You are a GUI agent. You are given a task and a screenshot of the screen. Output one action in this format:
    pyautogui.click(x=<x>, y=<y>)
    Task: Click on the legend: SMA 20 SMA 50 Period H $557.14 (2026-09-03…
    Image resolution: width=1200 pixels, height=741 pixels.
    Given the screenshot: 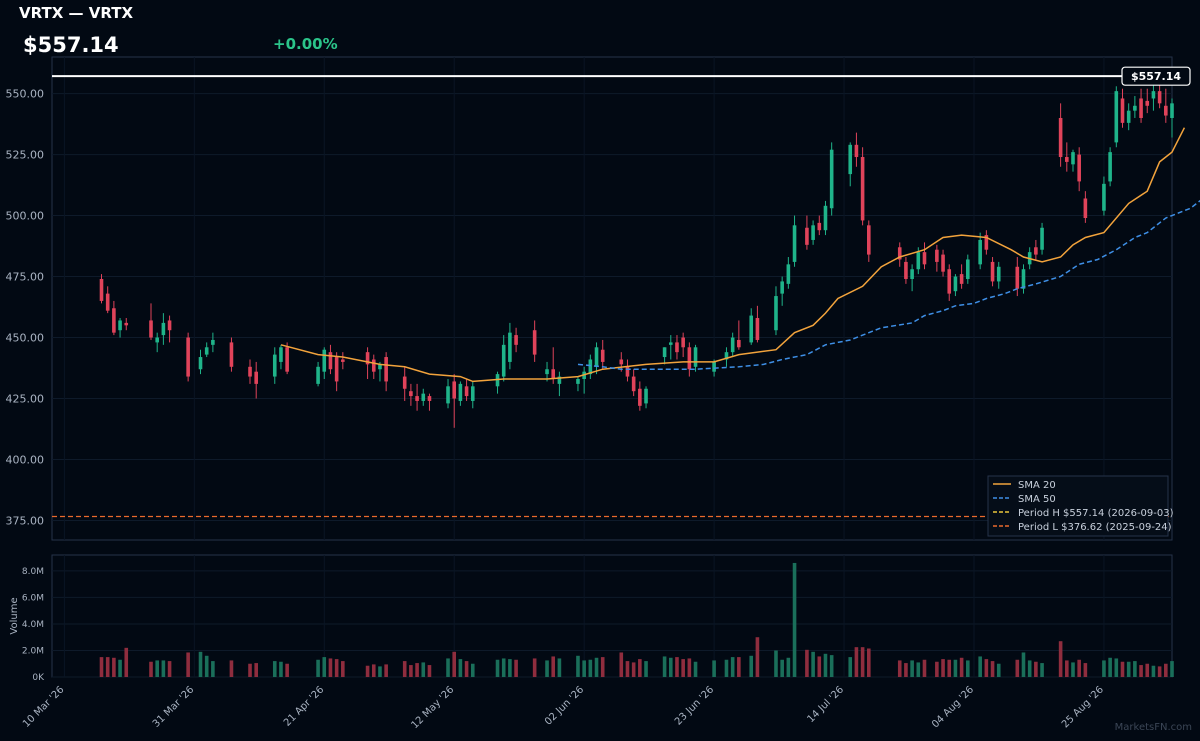 What is the action you would take?
    pyautogui.click(x=1080, y=506)
    